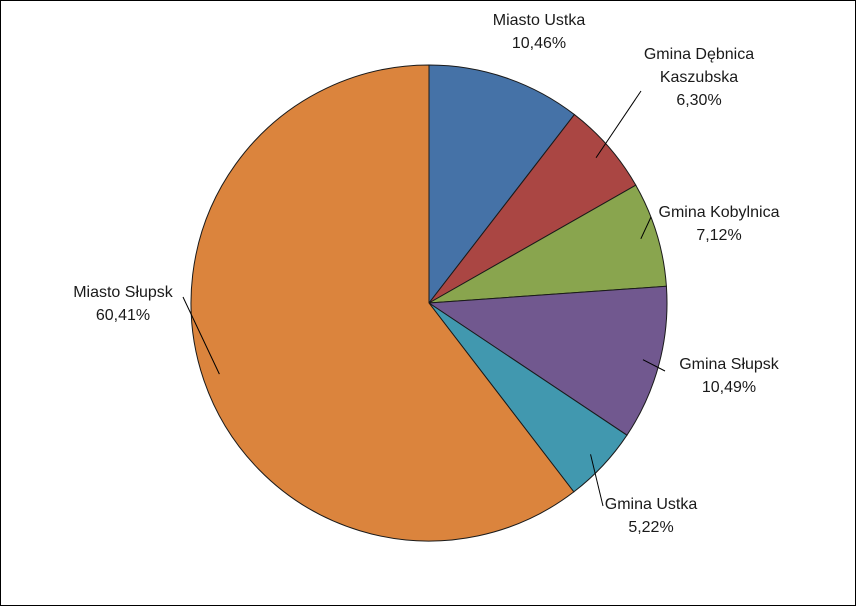 This screenshot has width=856, height=606. Describe the element at coordinates (650, 527) in the screenshot. I see `slice-percent: 5,22%` at that location.